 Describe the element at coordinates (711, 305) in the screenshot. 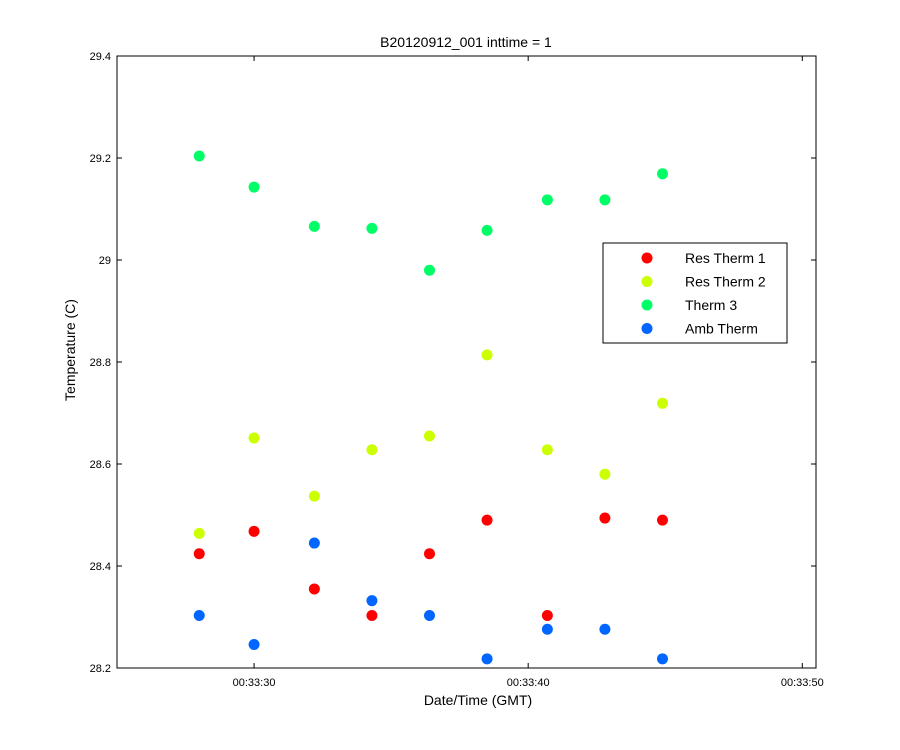

I see `legend-label-therm-3: Therm 3` at that location.